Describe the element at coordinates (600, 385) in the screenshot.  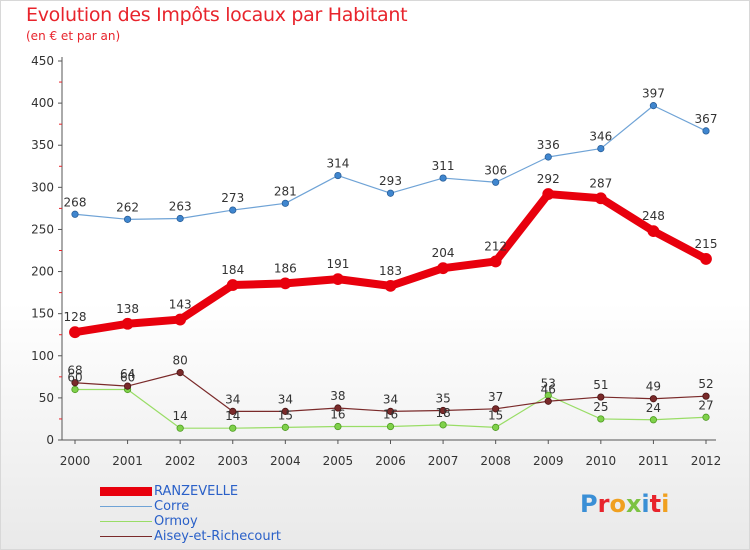
I see `data-label-aisey-et-richecourt: 51` at that location.